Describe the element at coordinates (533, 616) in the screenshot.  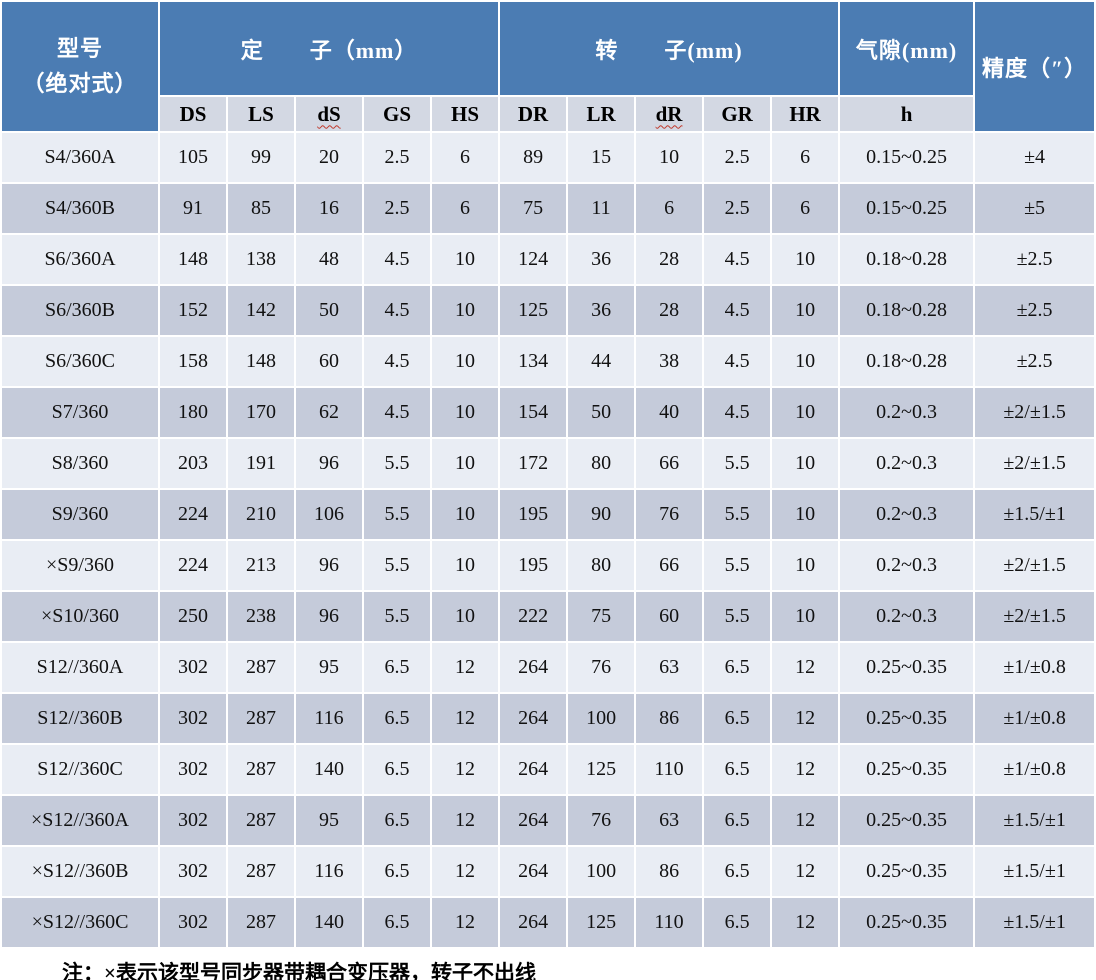
I see `cell-DR: 222` at that location.